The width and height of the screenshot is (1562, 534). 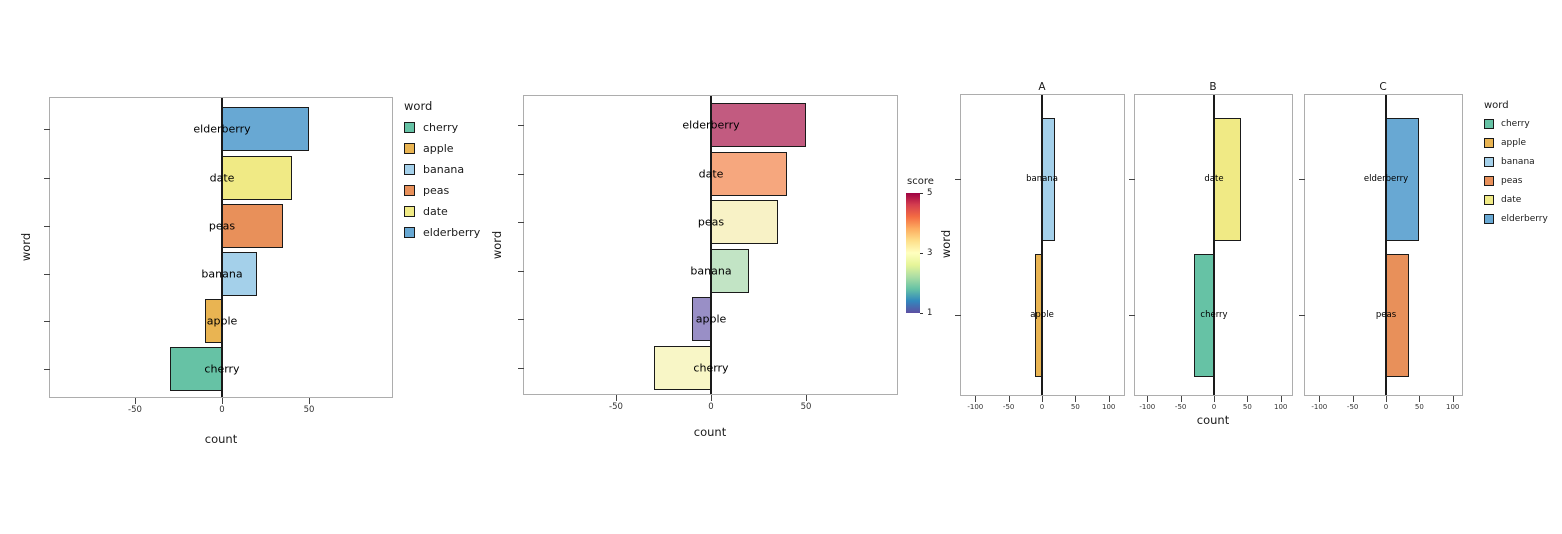 I want to click on score-colorbar-area: 5 3 1, so click(x=919, y=253).